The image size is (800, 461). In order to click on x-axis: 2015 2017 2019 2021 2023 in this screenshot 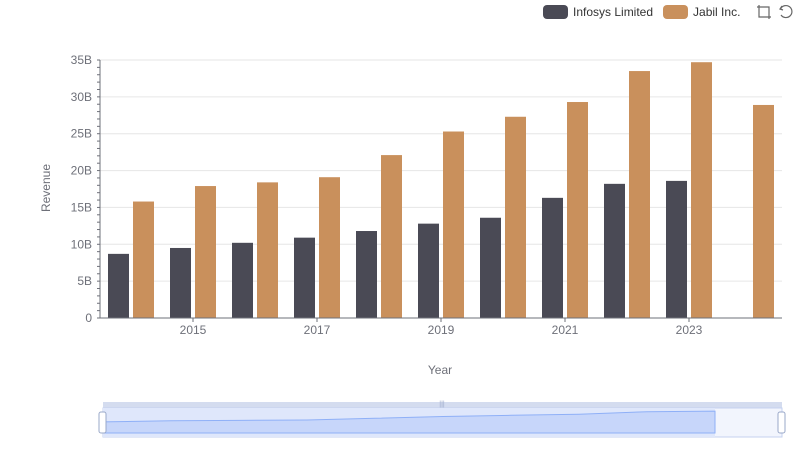, I will do `click(441, 327)`.